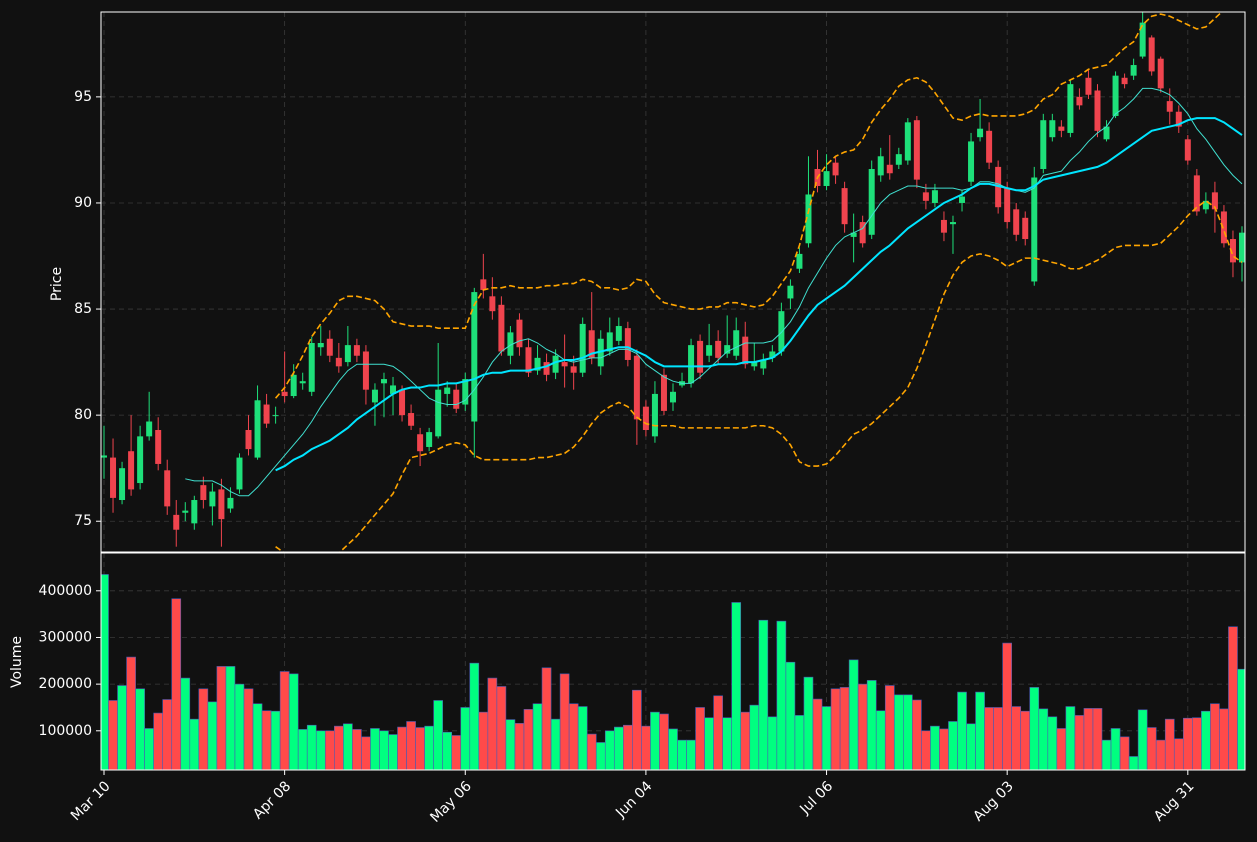 Image resolution: width=1257 pixels, height=842 pixels. Describe the element at coordinates (65, 591) in the screenshot. I see `y-tick-label: 400000` at that location.